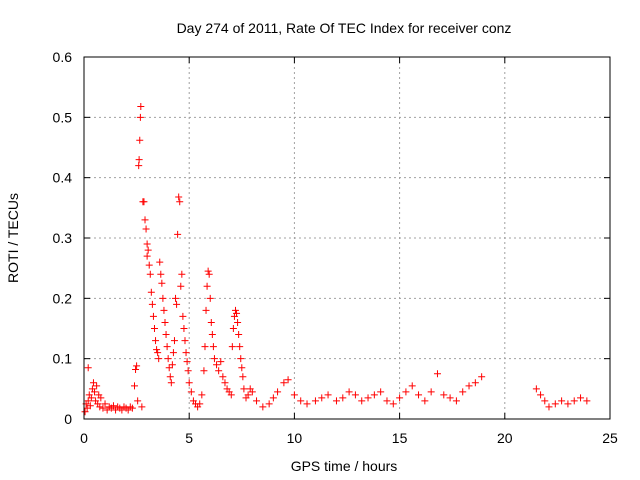  I want to click on y-tick-label: 0.2, so click(63, 298).